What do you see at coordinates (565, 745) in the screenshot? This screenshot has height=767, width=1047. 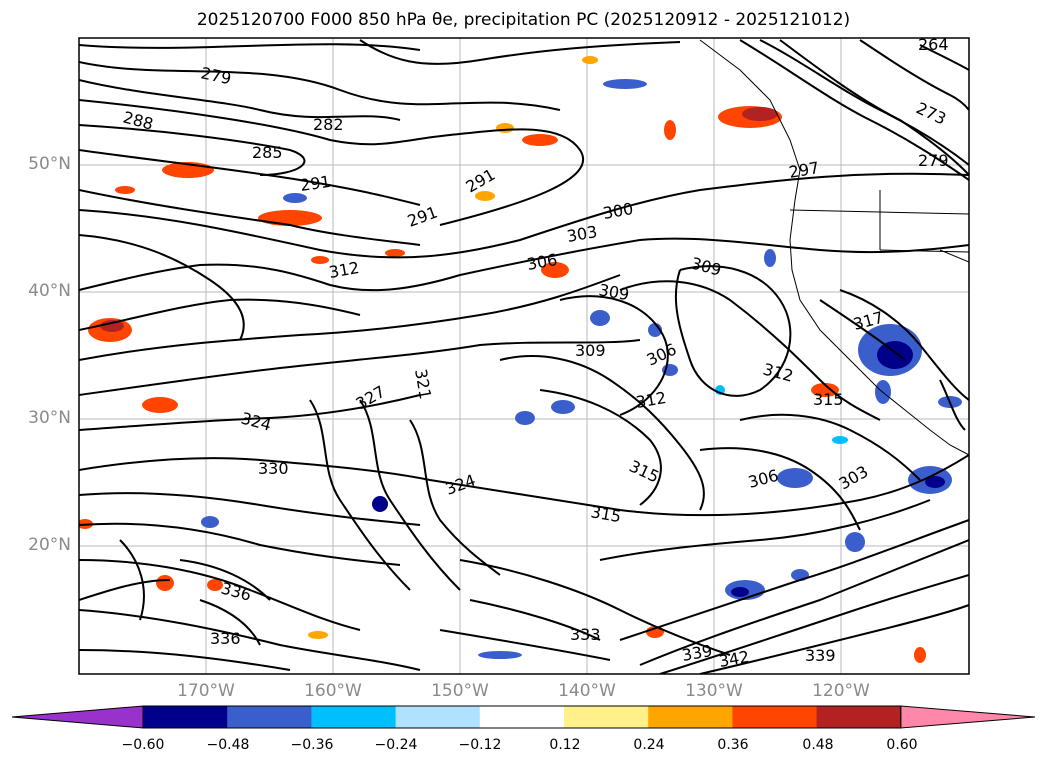 I see `colorbar-tick-label: 0.12` at bounding box center [565, 745].